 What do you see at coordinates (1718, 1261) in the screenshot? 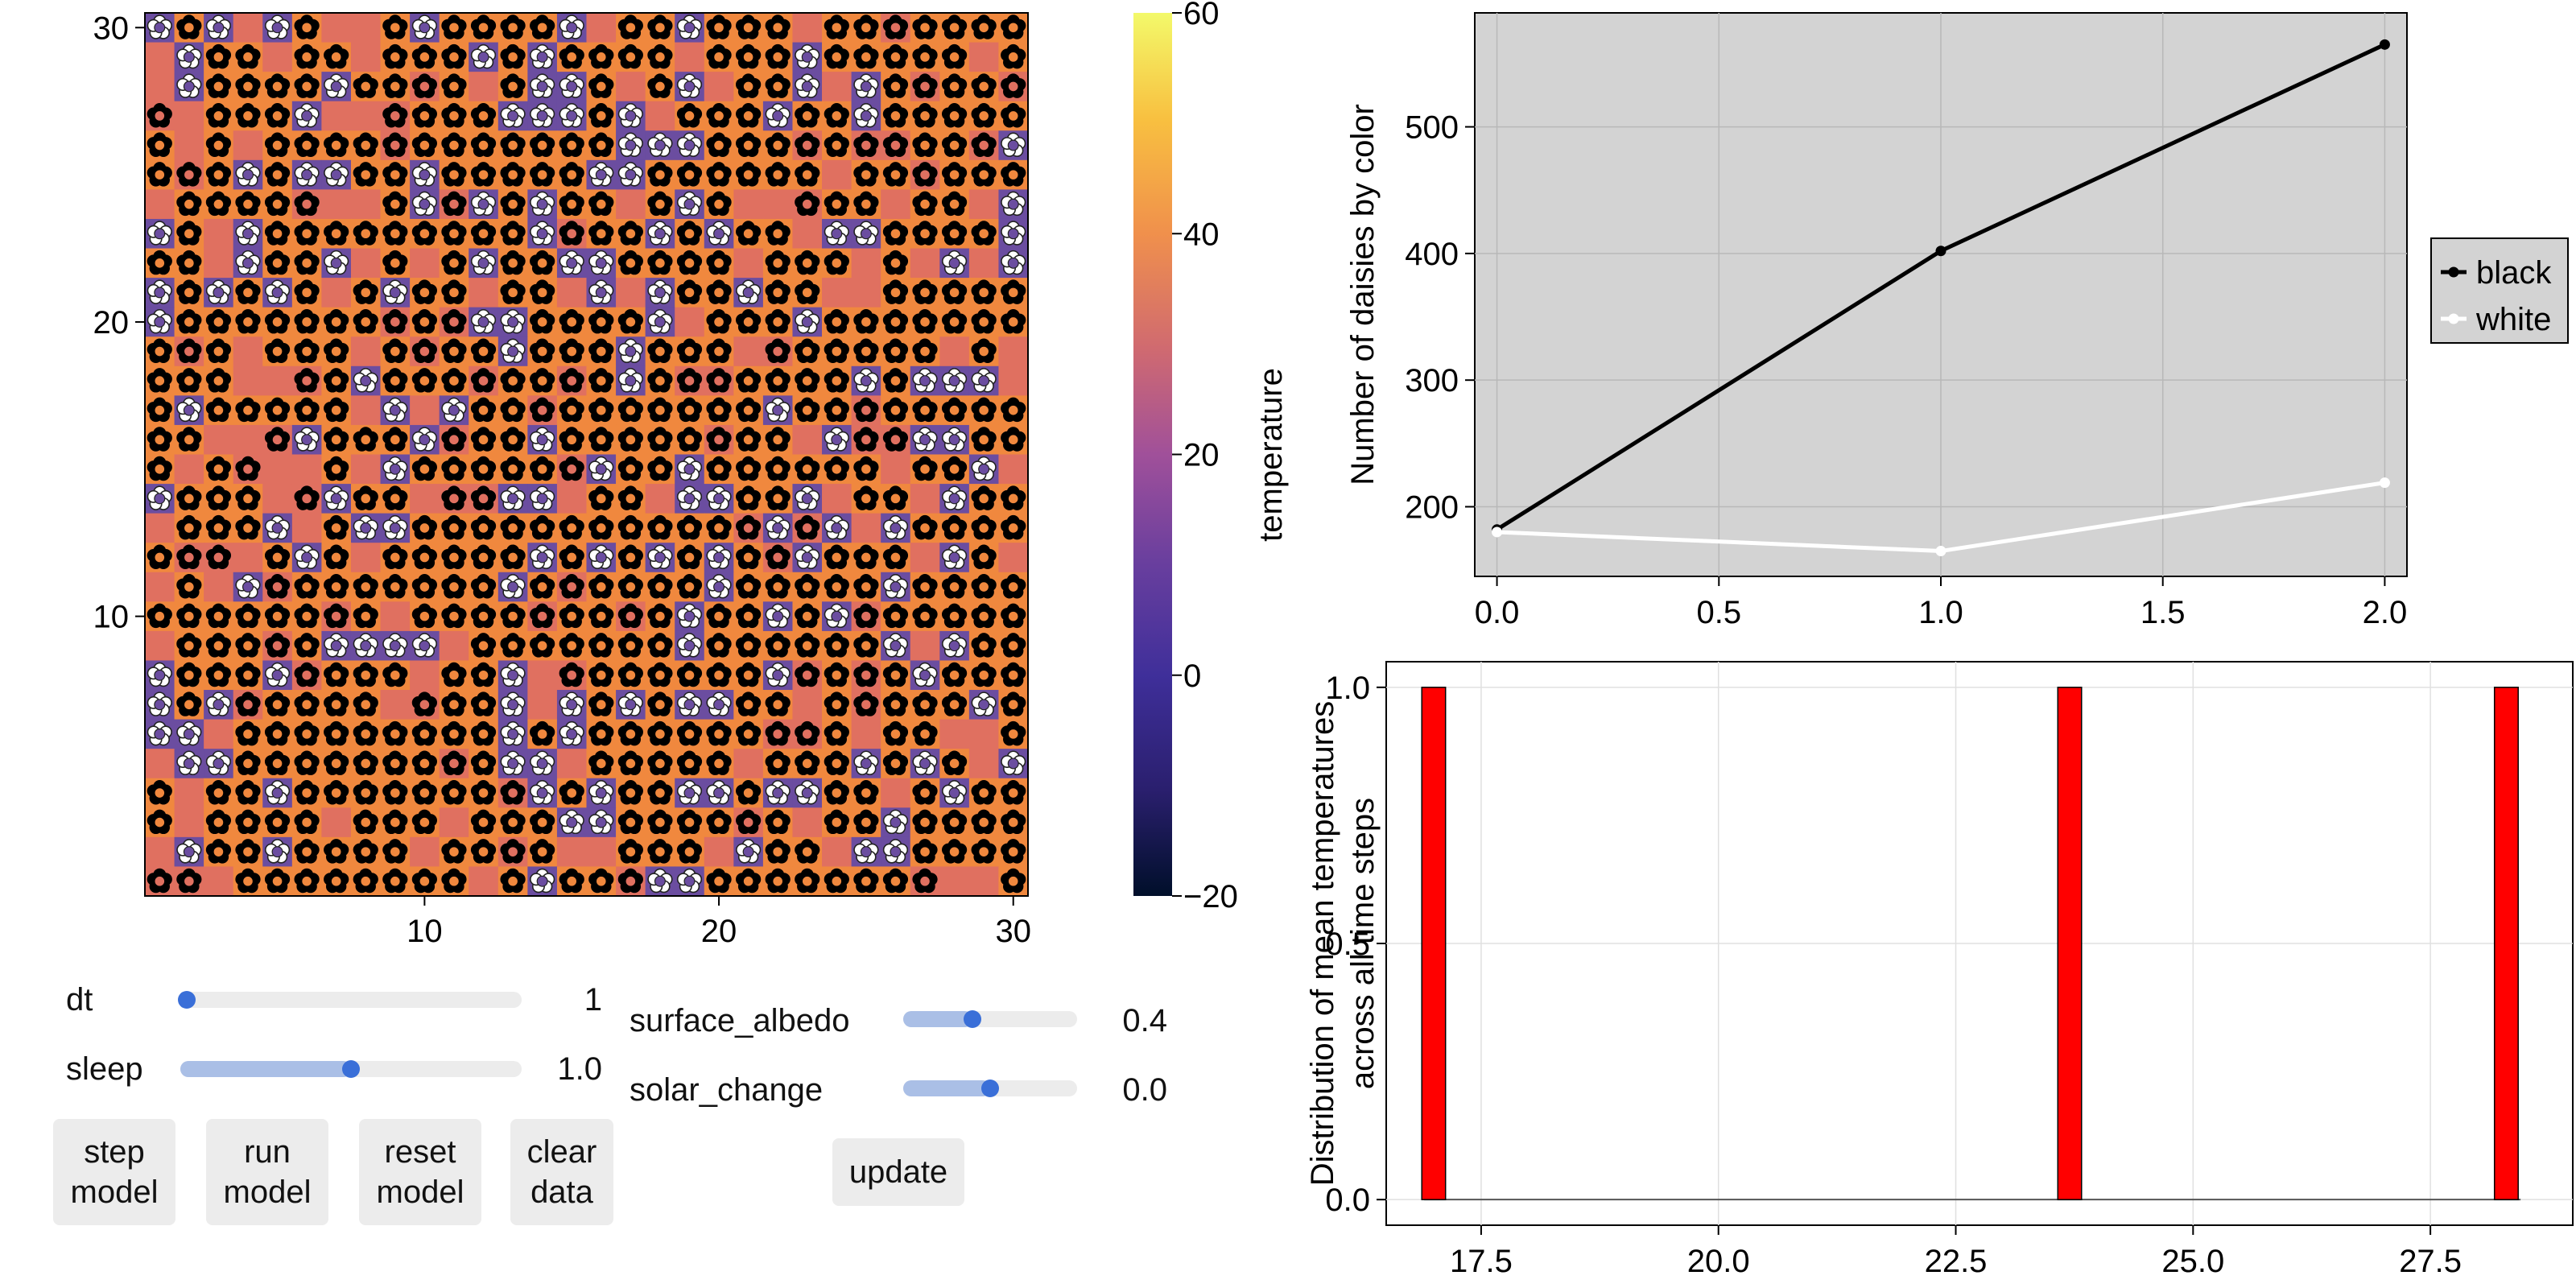
I see `x-tick-label: 20.0` at bounding box center [1718, 1261].